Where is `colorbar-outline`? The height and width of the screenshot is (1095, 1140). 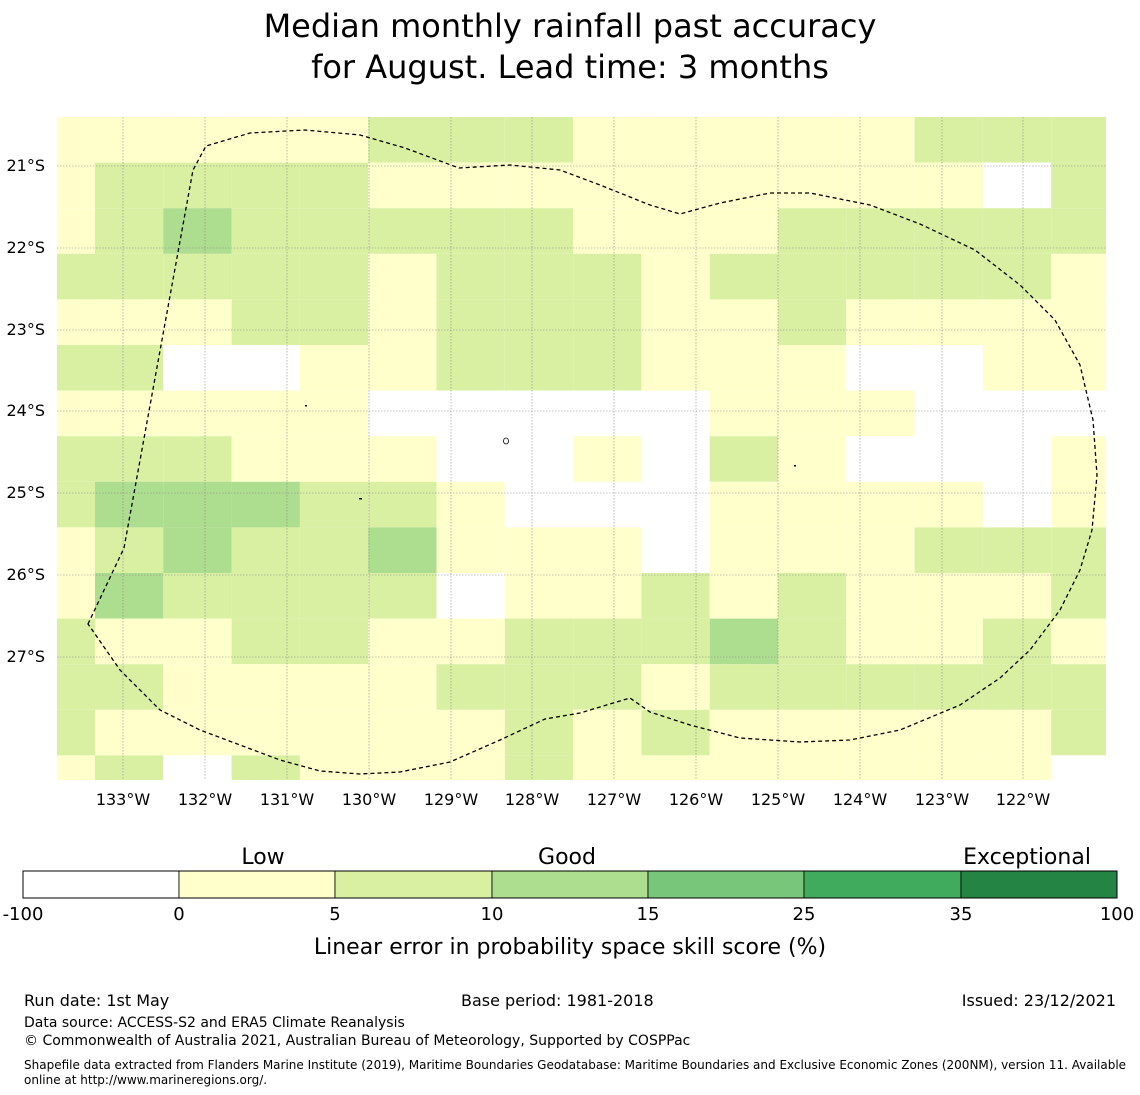
colorbar-outline is located at coordinates (570, 884).